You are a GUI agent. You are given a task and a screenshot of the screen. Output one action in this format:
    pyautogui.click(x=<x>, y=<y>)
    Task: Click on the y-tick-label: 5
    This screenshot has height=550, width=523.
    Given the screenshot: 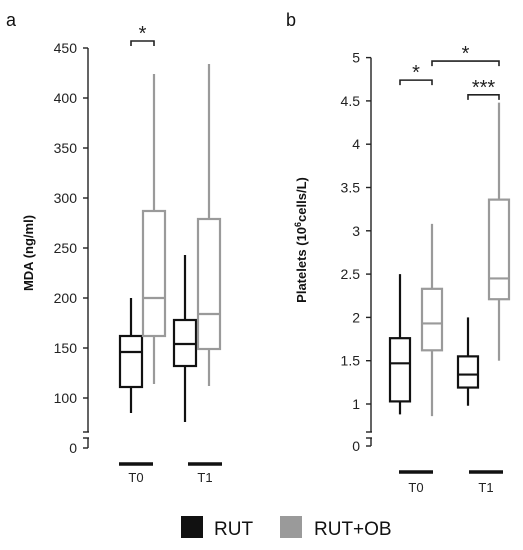 What is the action you would take?
    pyautogui.click(x=356, y=58)
    